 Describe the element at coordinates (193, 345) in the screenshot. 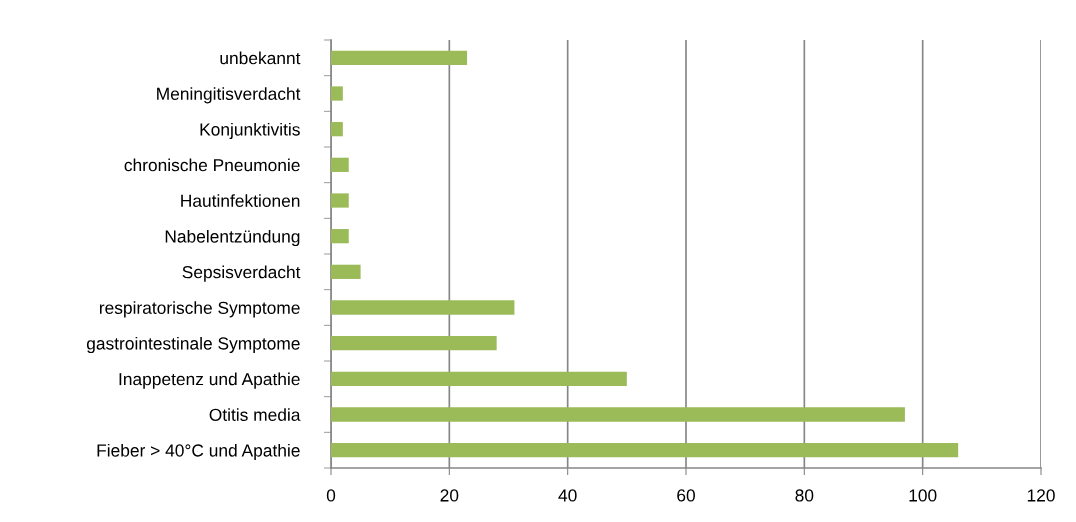

I see `y-tick-label: gastrointestinale Symptome` at that location.